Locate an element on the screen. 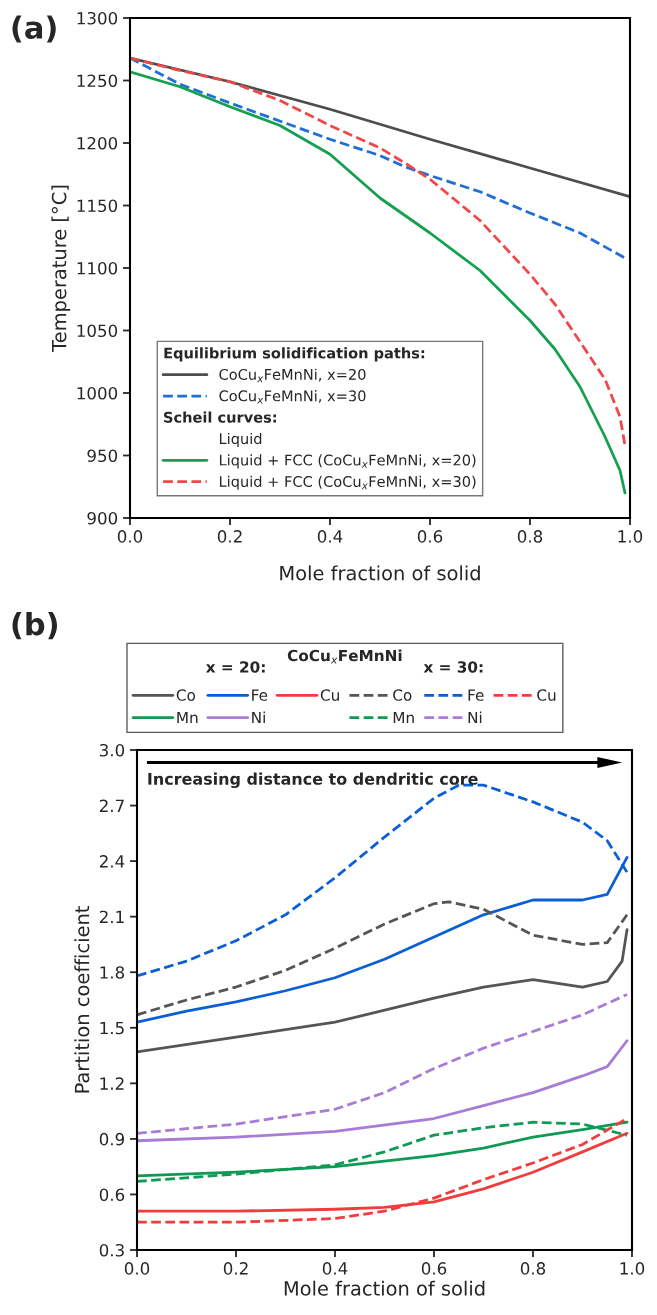  legend-label: CoCu$_{x}$FeMnNi, x=20 is located at coordinates (292, 375).